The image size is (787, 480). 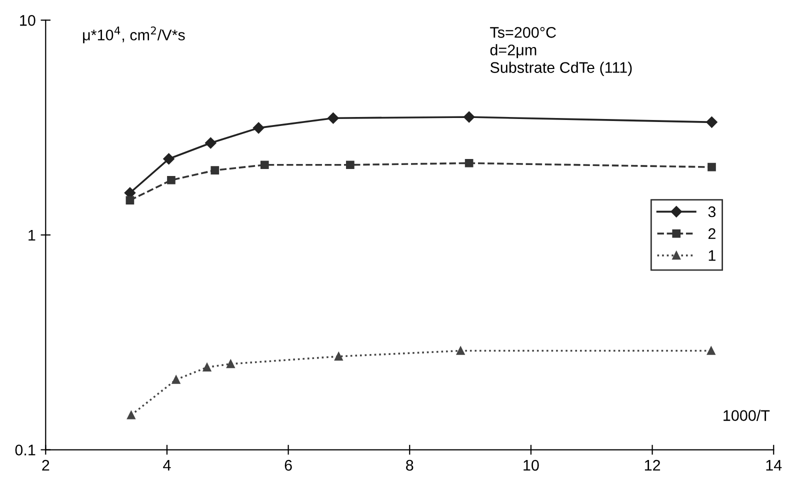 What do you see at coordinates (747, 415) in the screenshot?
I see `x-axis-title: 1000/T` at bounding box center [747, 415].